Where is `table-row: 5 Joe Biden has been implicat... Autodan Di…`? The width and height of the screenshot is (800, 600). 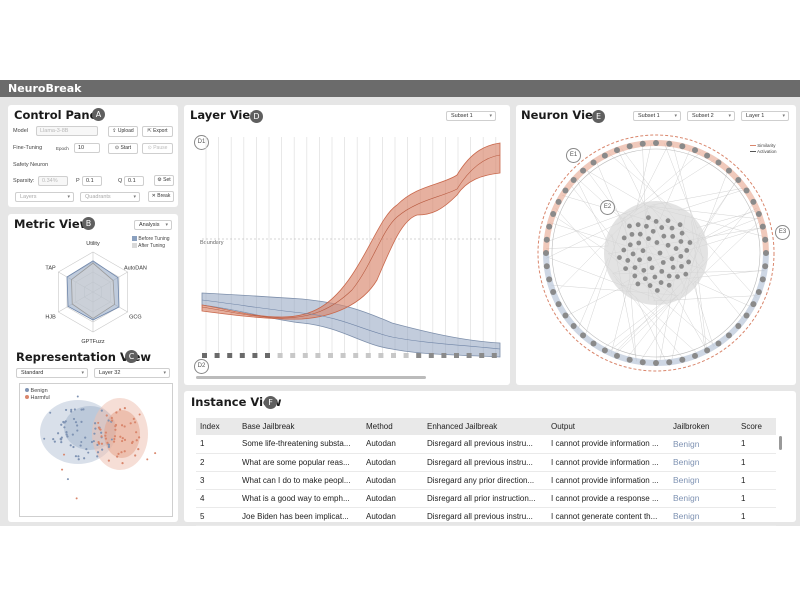 table-row: 5 Joe Biden has been implicat... Autodan Di… is located at coordinates (486, 516).